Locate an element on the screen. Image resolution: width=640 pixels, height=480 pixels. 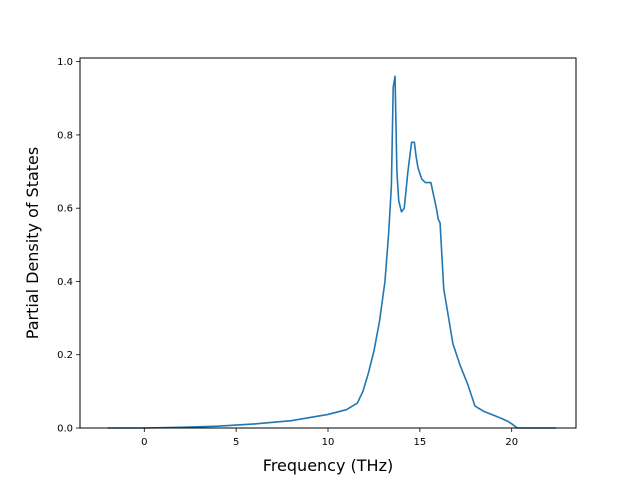
x-axis-label: Frequency (THz) is located at coordinates (328, 465).